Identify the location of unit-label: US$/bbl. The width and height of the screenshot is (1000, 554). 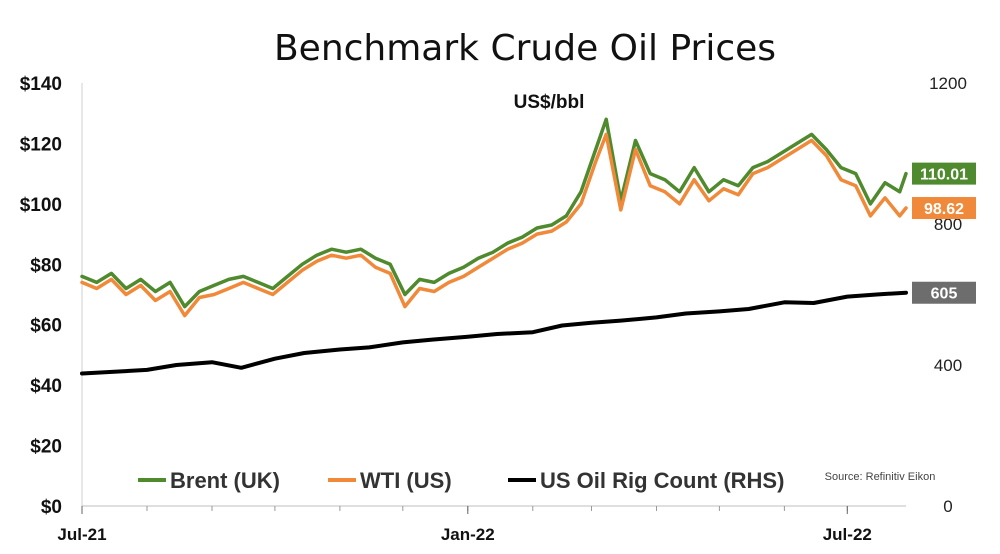
(549, 102).